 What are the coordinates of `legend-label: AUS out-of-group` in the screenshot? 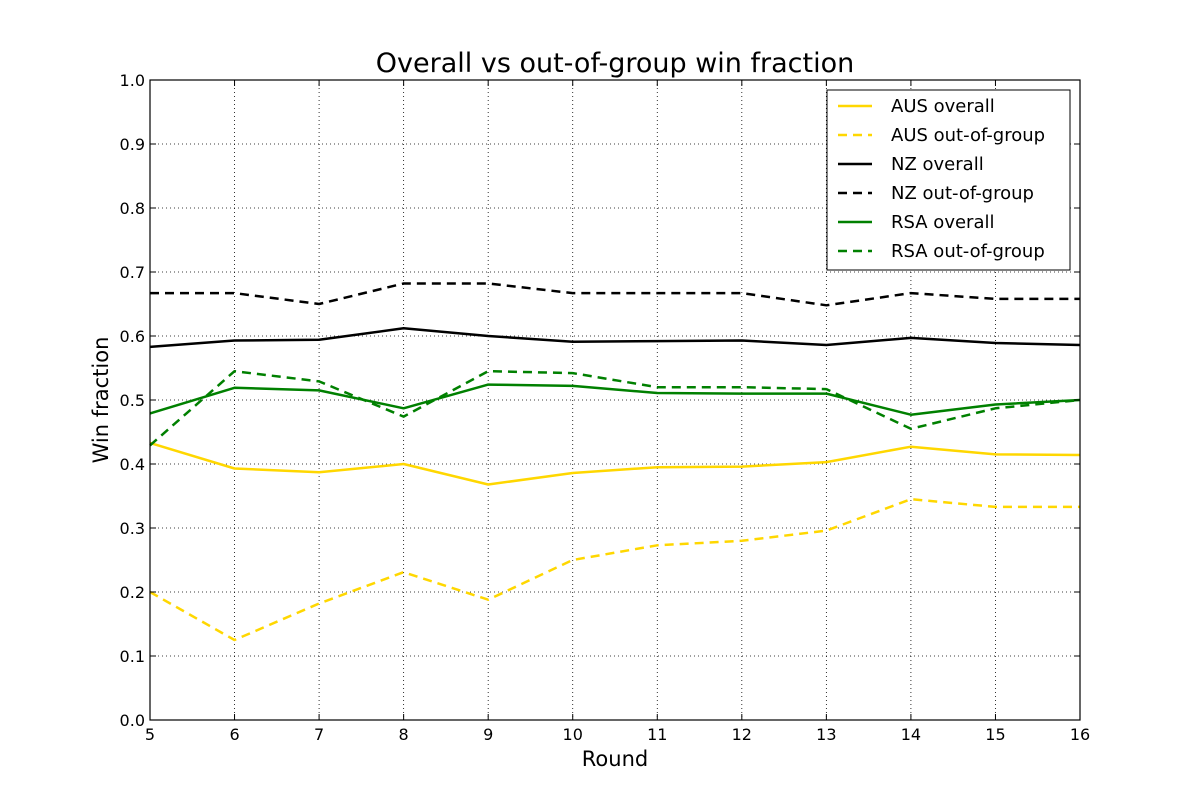 It's located at (968, 135).